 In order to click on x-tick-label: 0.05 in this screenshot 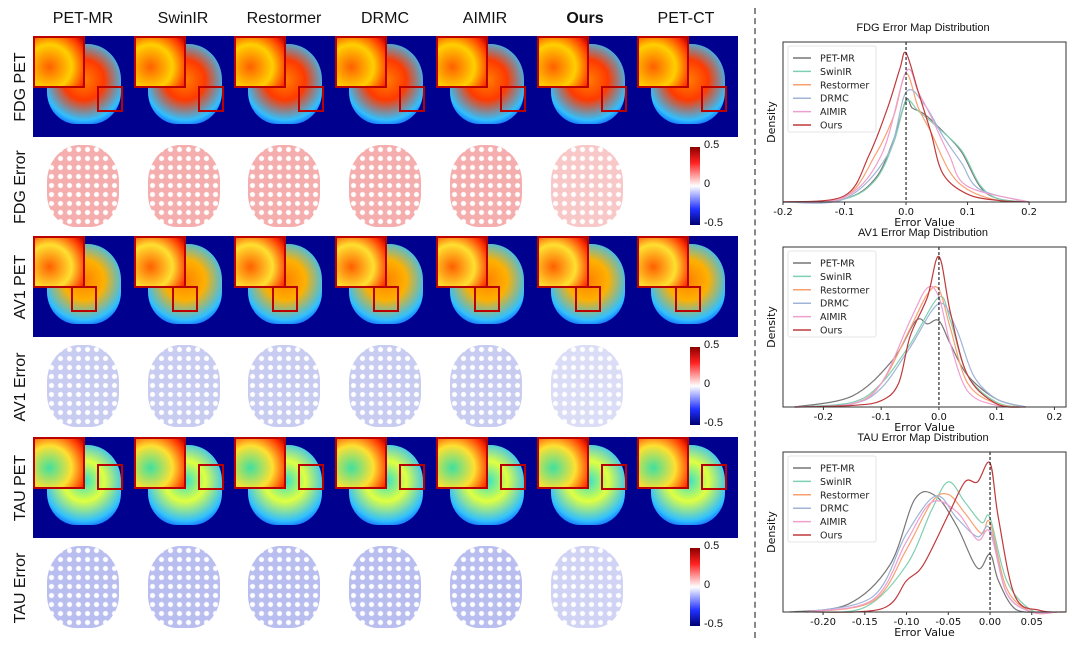, I will do `click(1032, 622)`.